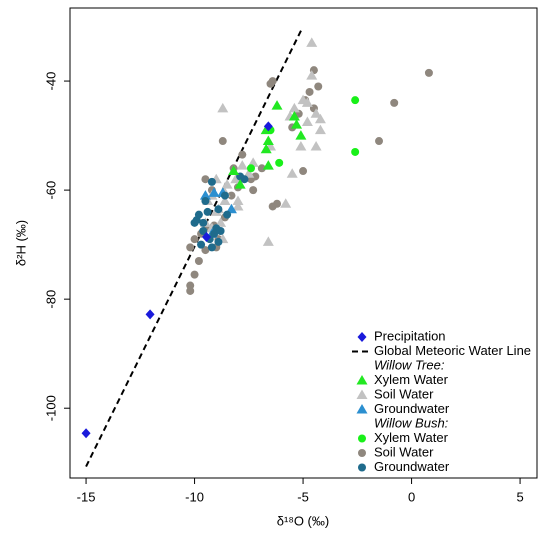 Image resolution: width=550 pixels, height=541 pixels. Describe the element at coordinates (303, 496) in the screenshot. I see `x-tick-label: -5` at that location.